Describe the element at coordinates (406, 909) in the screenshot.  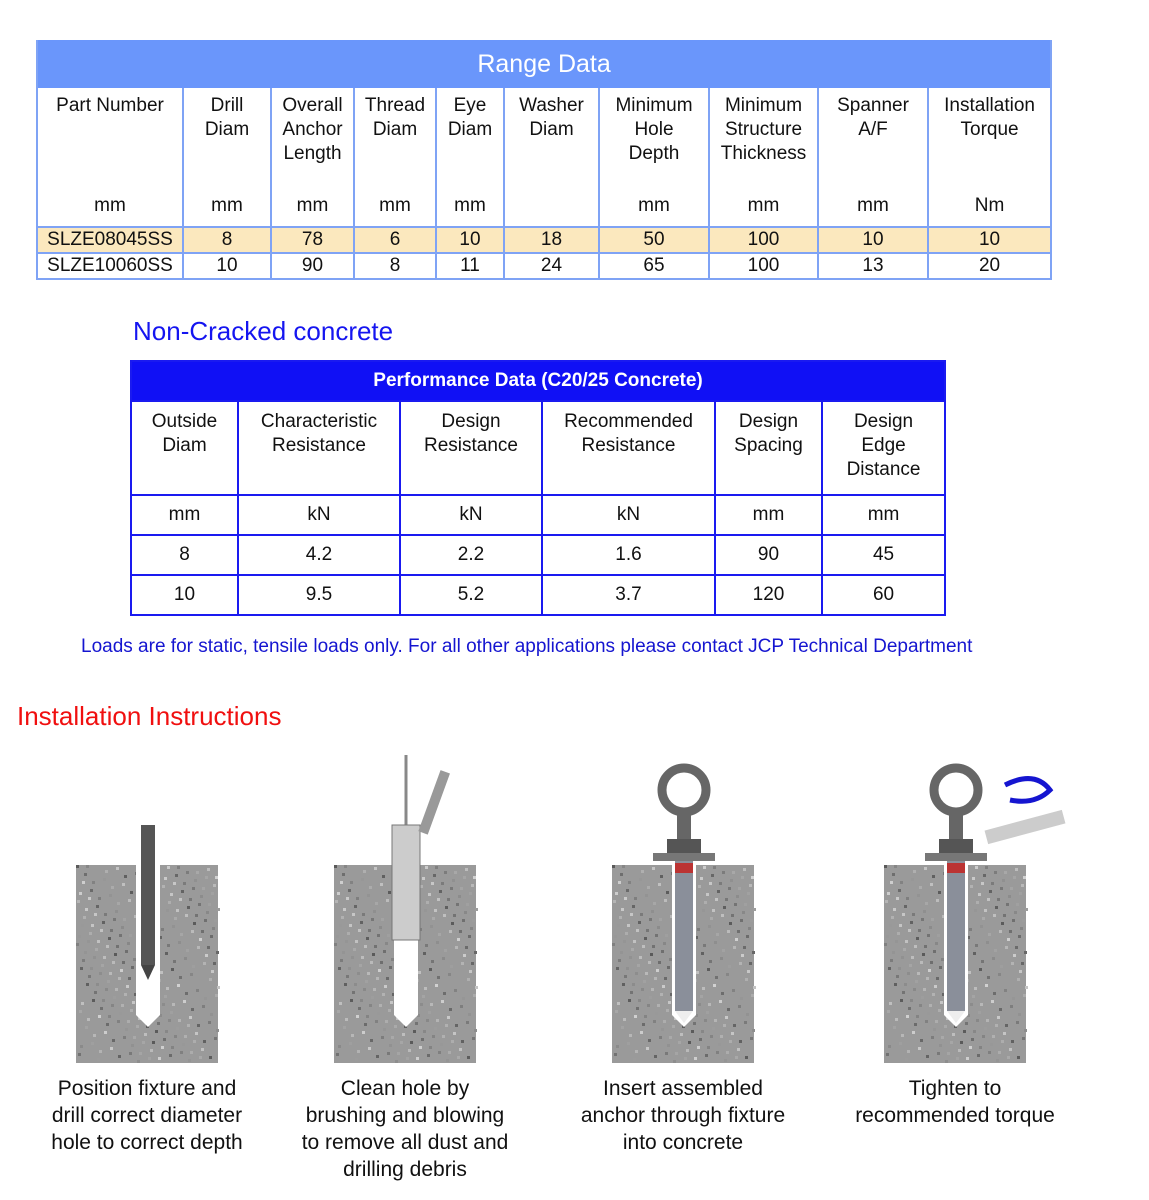
I see `brush-hole-icon` at that location.